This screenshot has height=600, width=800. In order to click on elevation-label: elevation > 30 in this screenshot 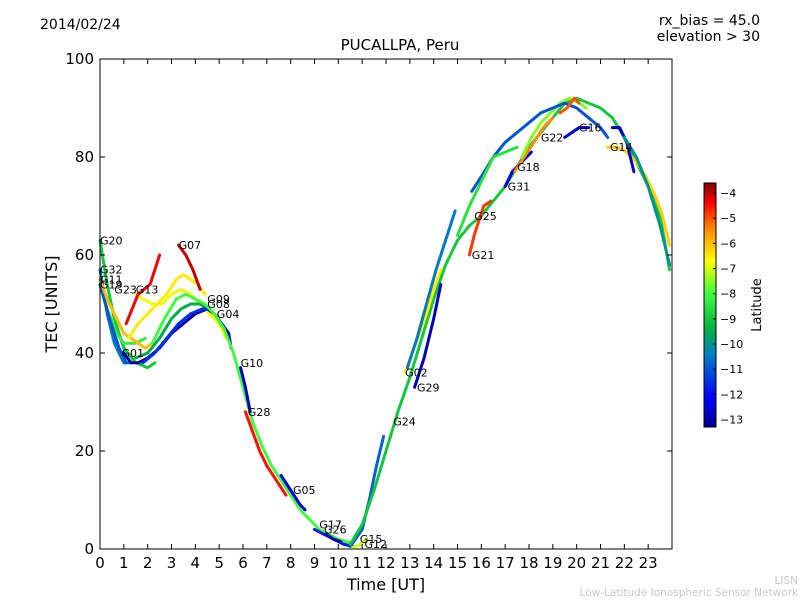, I will do `click(708, 37)`.